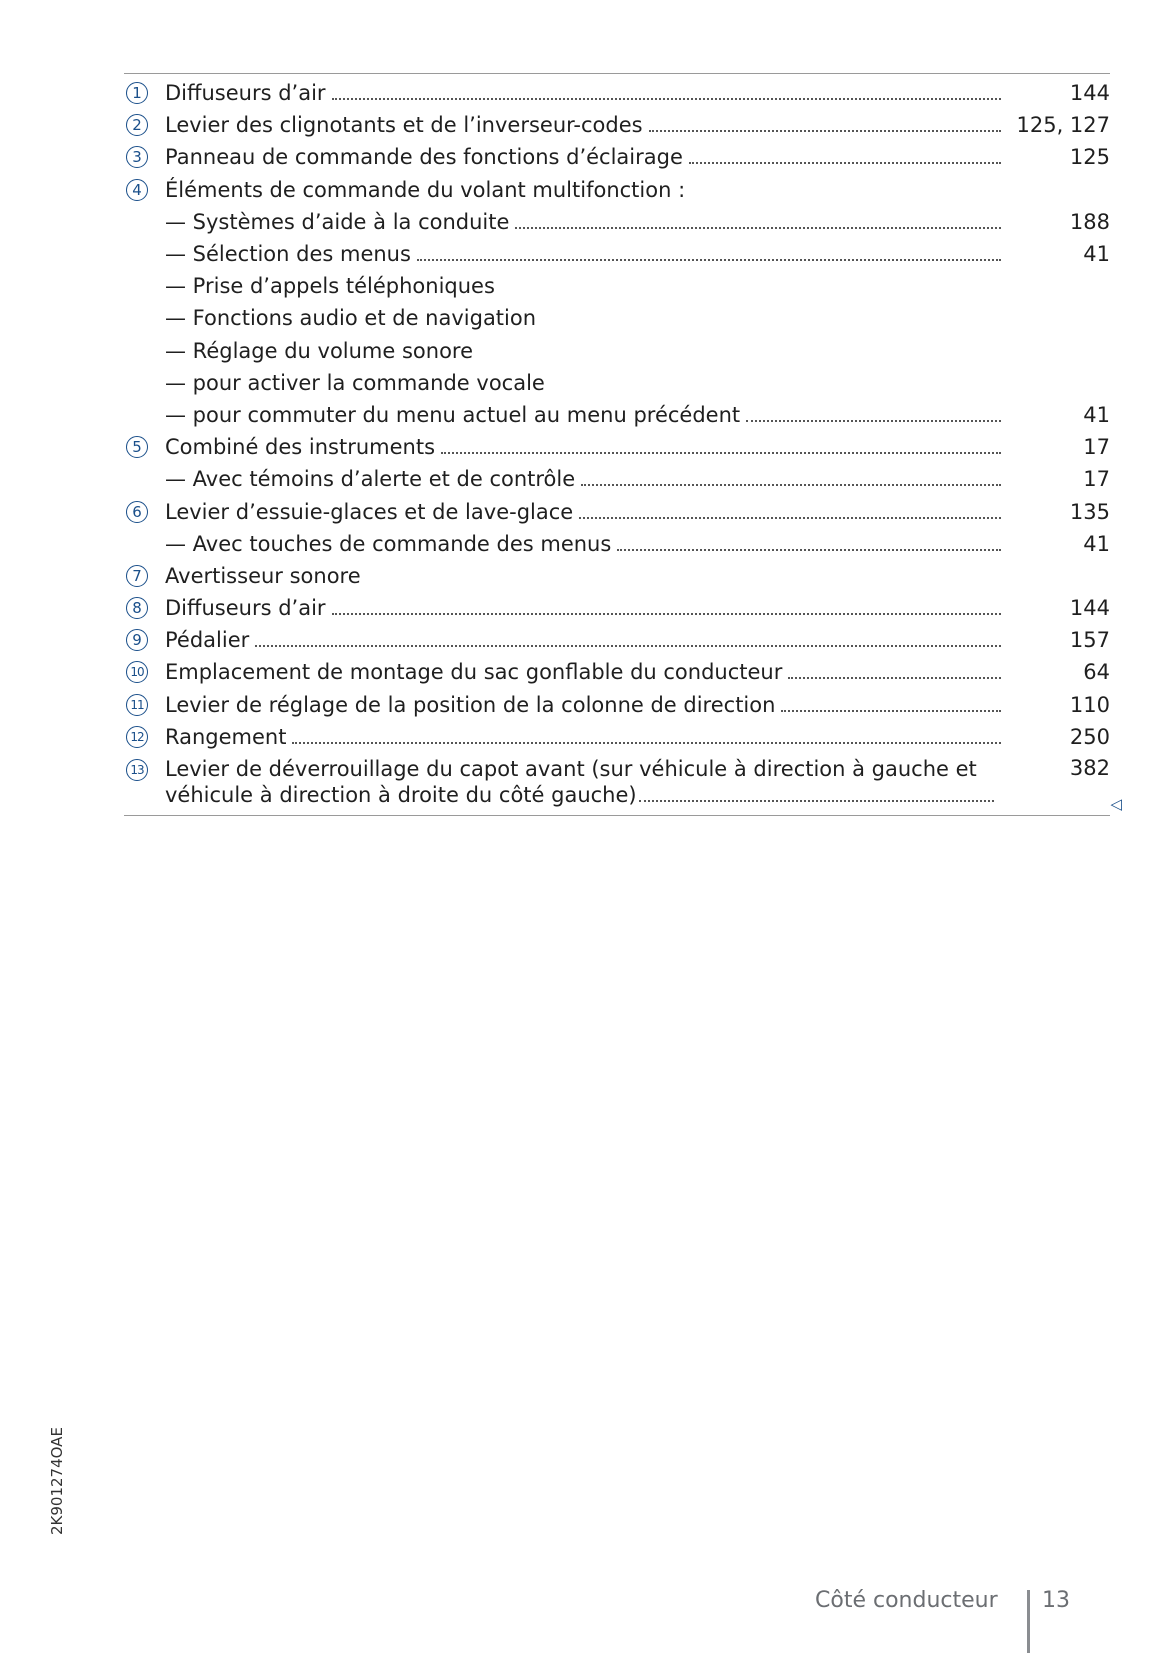 The image size is (1165, 1653). I want to click on list-item: — Fonctions audio et de navigation, so click(617, 318).